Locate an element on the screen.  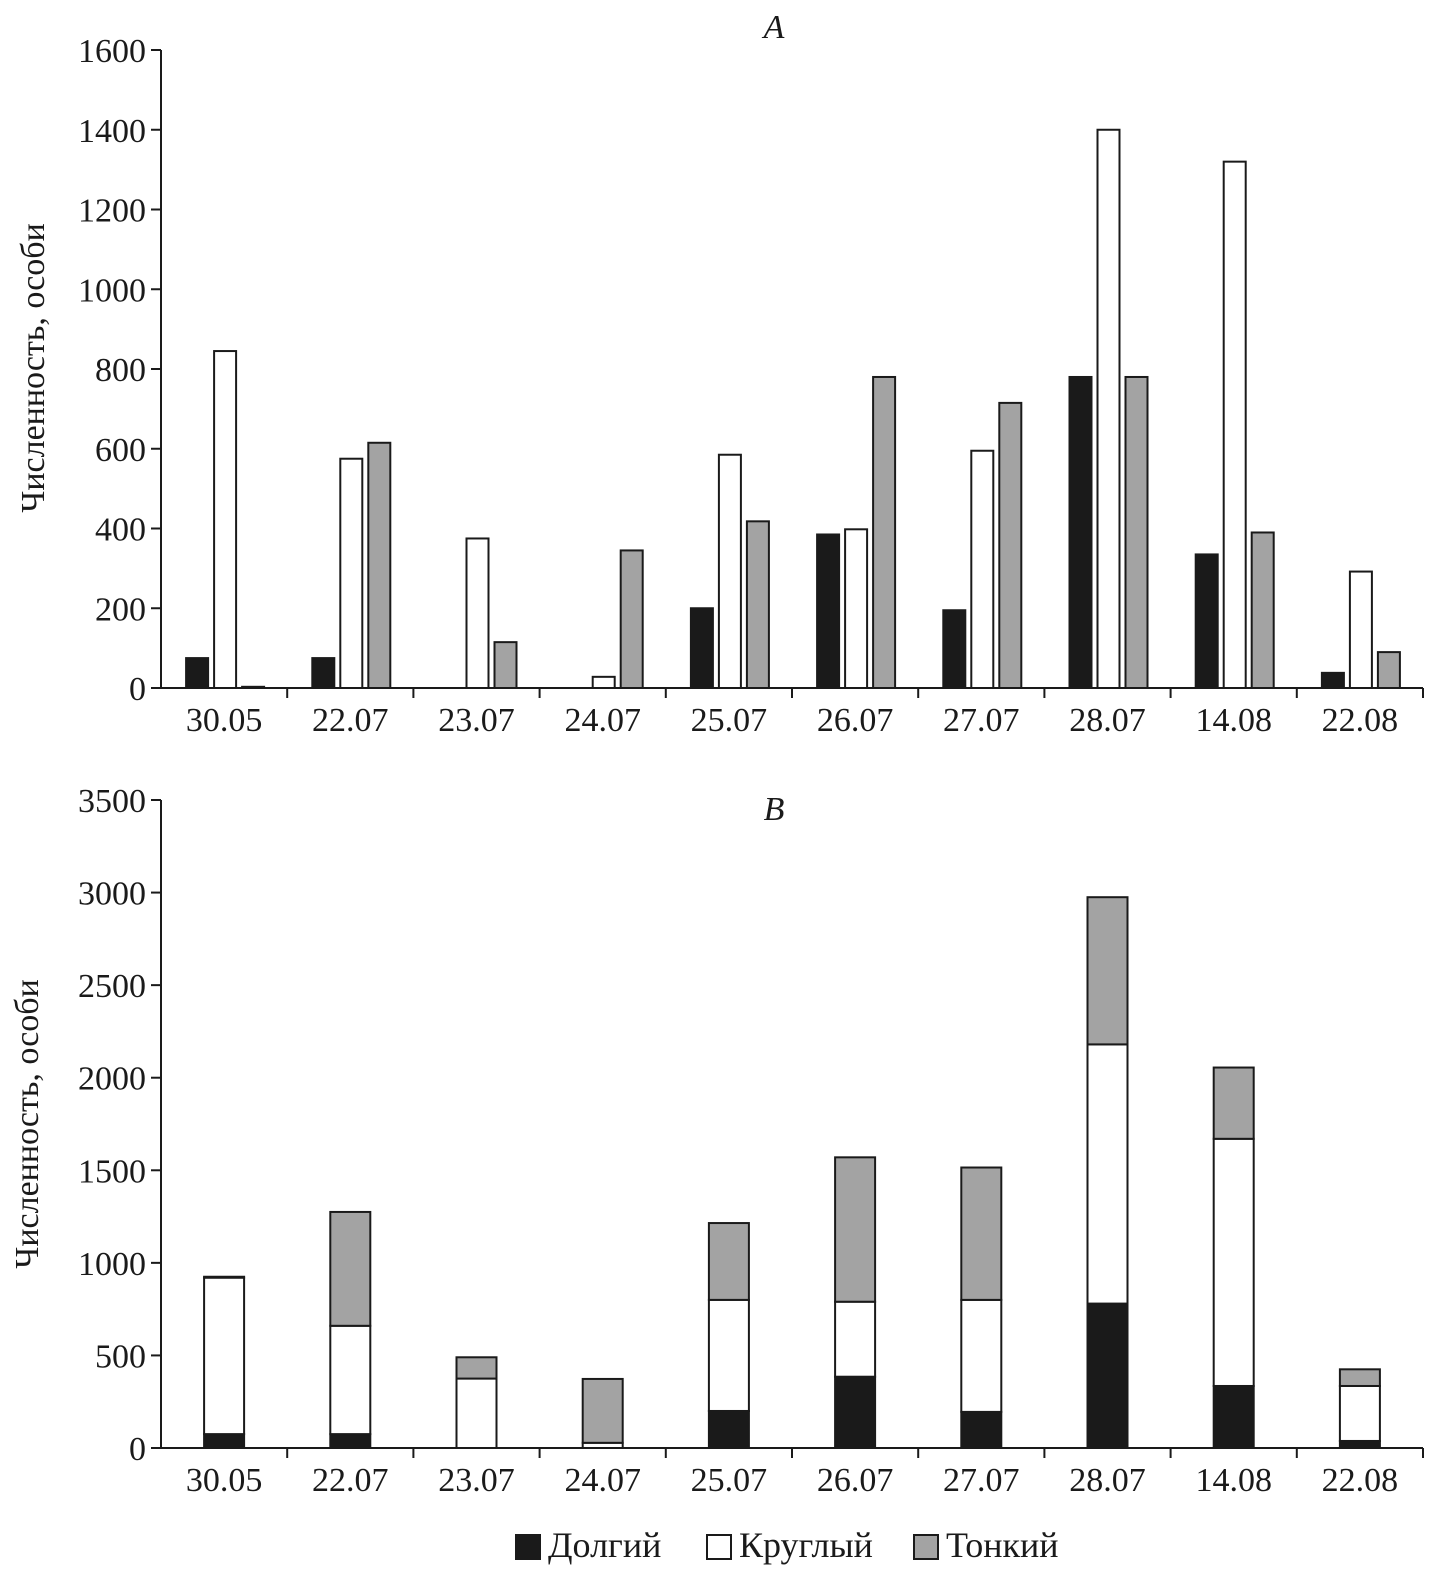
panel-a-y-tick-label-600: 600 is located at coordinates (120, 450).